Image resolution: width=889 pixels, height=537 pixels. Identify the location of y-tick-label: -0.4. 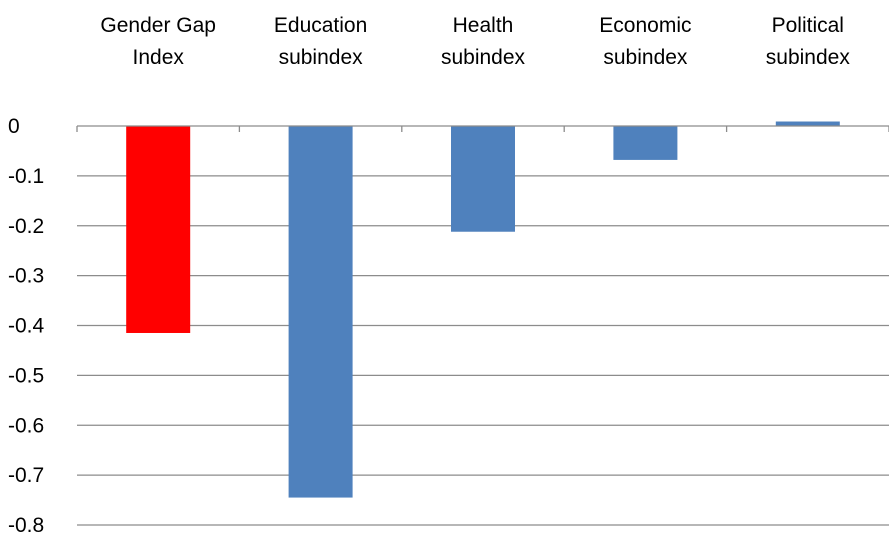
(26, 326).